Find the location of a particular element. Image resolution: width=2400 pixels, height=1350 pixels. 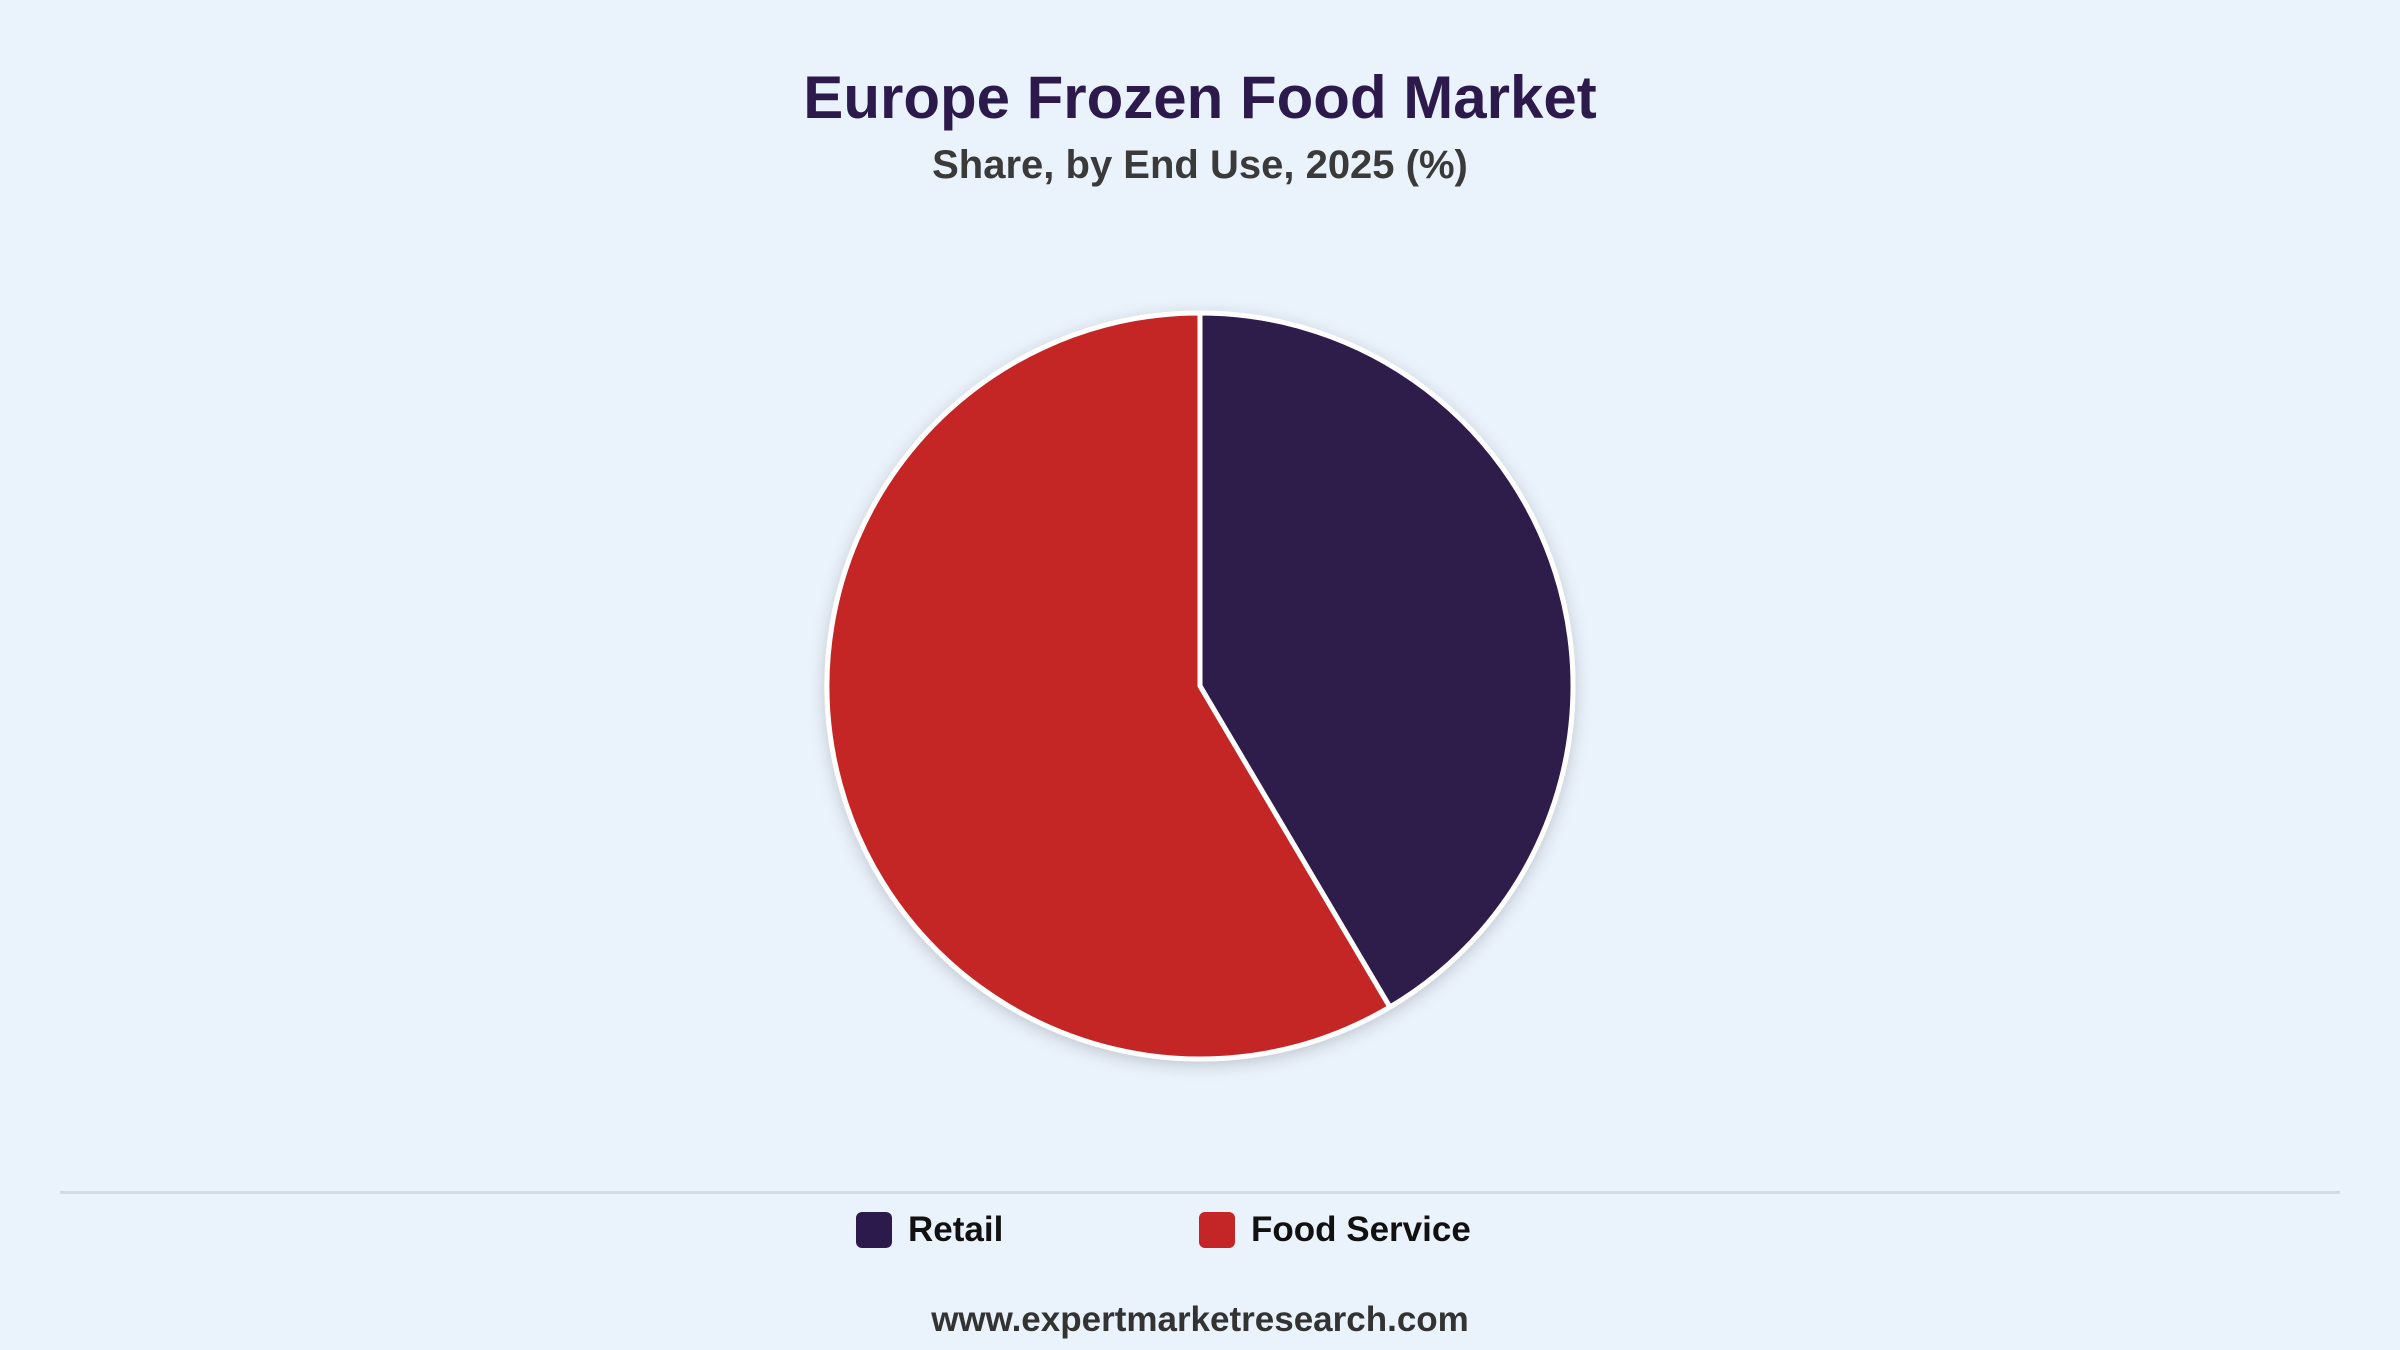

legend-item-food-service: Food Service is located at coordinates (1335, 1230).